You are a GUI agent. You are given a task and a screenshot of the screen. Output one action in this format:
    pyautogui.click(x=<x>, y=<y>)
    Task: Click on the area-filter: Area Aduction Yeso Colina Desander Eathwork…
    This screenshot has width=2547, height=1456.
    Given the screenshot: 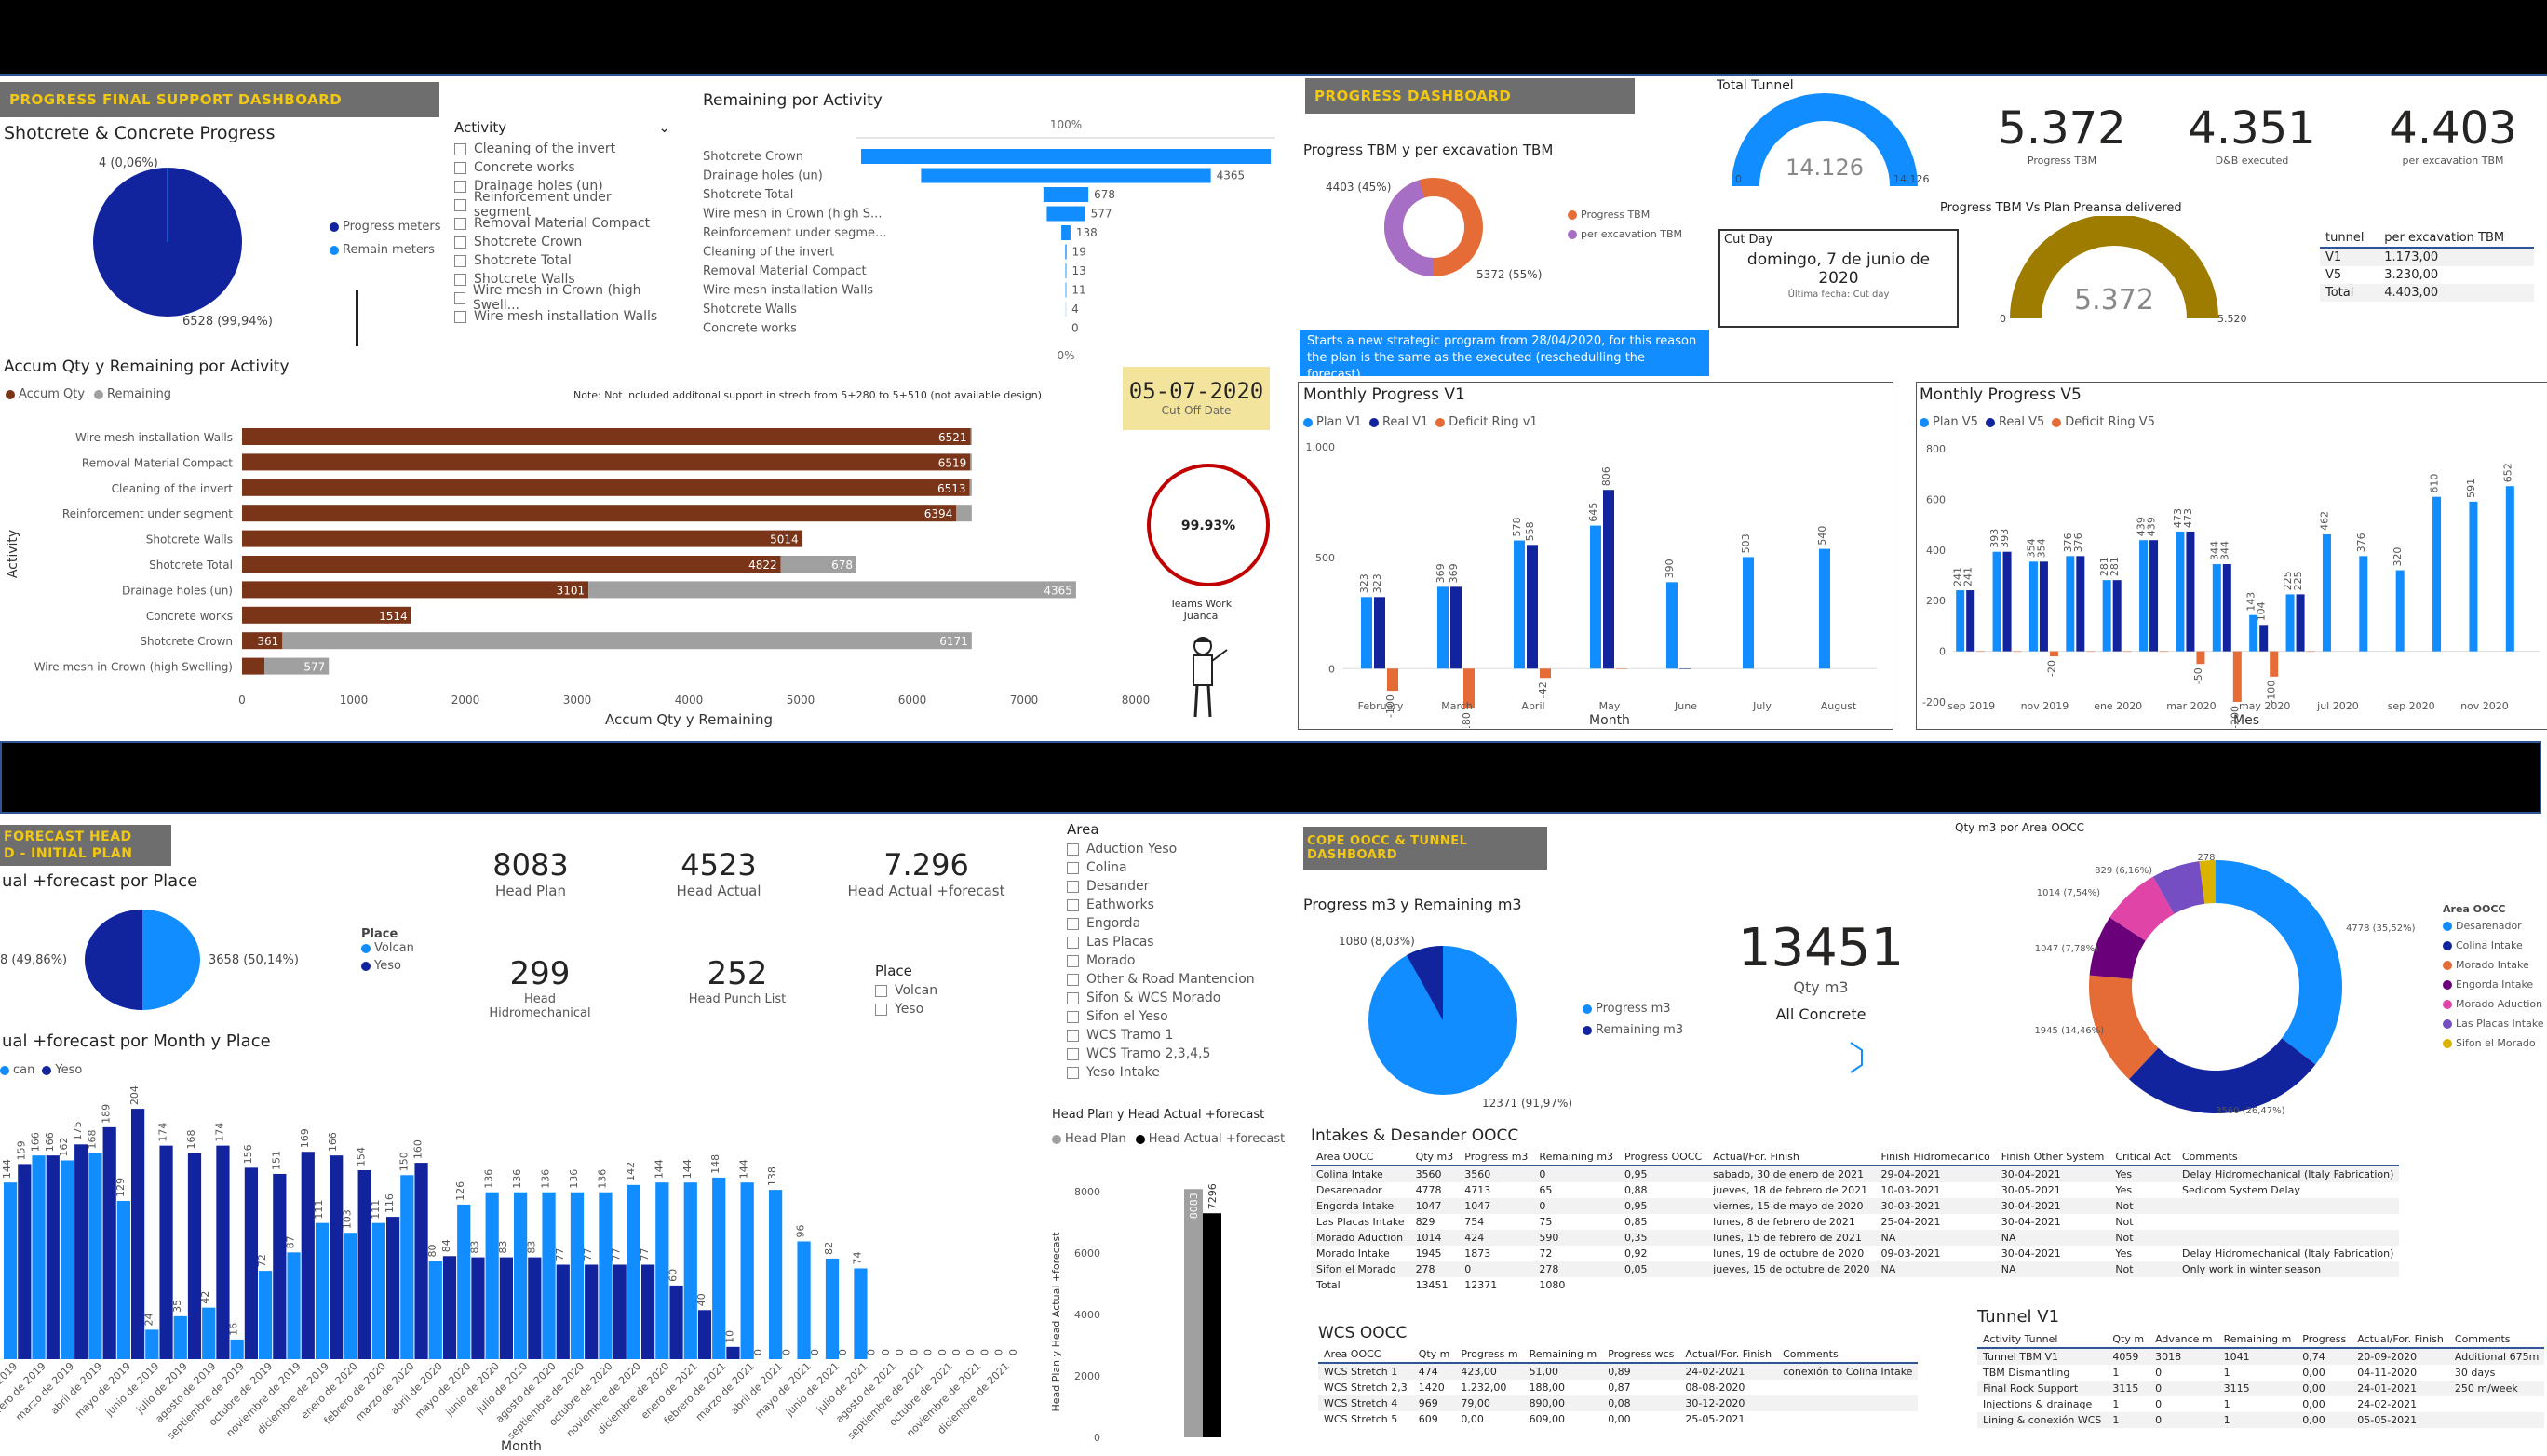 What is the action you would take?
    pyautogui.click(x=1188, y=951)
    